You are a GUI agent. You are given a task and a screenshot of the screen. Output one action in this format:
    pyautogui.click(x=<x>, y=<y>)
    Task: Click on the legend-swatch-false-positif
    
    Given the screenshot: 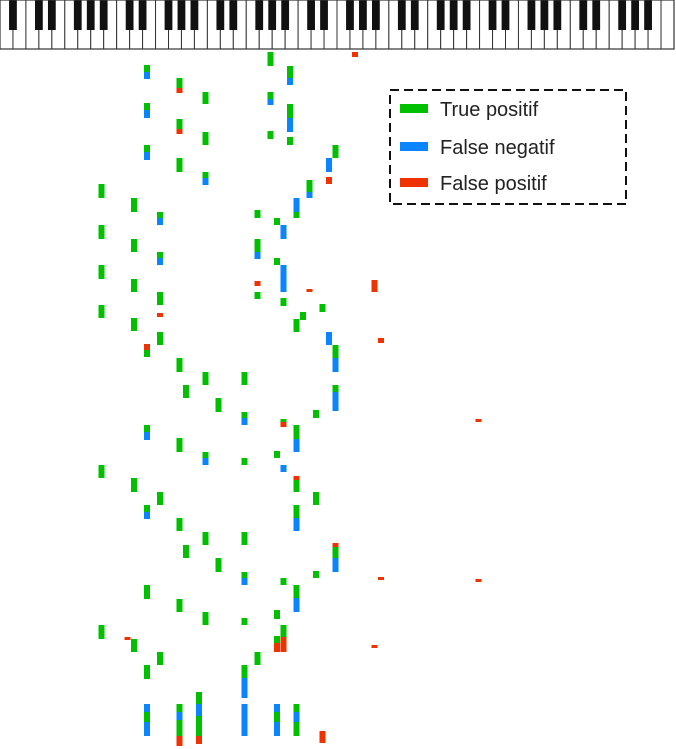 What is the action you would take?
    pyautogui.click(x=414, y=182)
    